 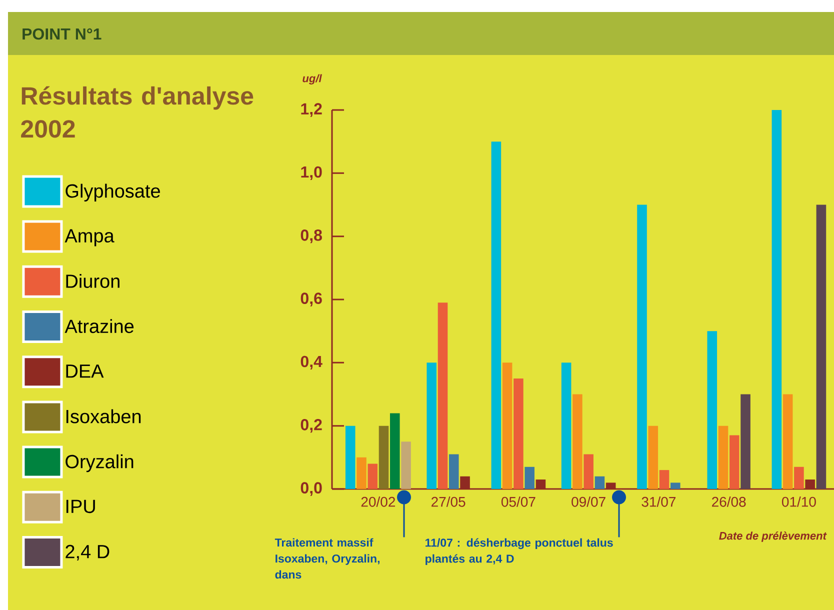 What do you see at coordinates (80, 507) in the screenshot?
I see `legend-label: IPU` at bounding box center [80, 507].